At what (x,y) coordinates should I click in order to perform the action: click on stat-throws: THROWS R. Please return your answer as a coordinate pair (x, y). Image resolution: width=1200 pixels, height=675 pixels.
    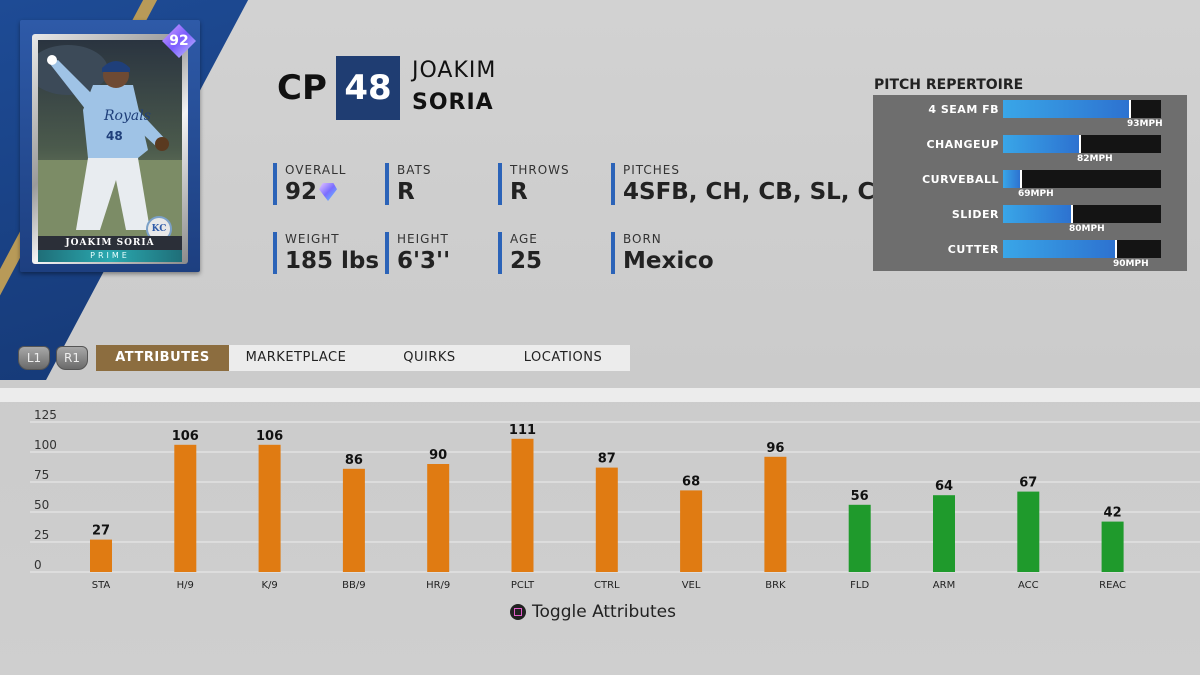
    Looking at the image, I should click on (534, 184).